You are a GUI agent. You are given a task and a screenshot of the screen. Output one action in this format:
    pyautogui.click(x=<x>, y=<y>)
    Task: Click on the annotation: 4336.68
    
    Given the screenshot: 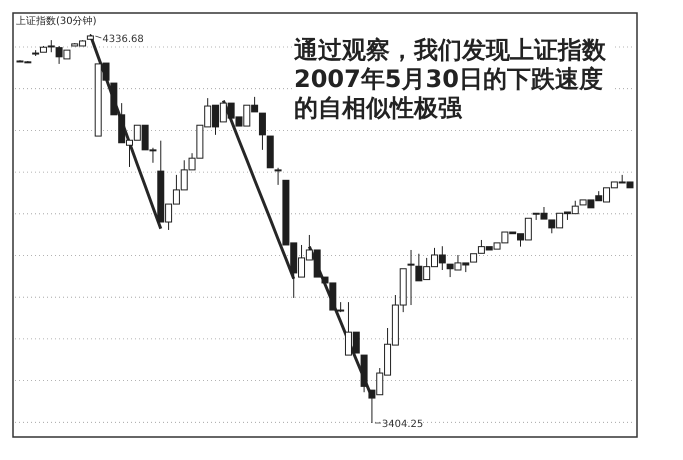 What is the action you would take?
    pyautogui.click(x=123, y=39)
    